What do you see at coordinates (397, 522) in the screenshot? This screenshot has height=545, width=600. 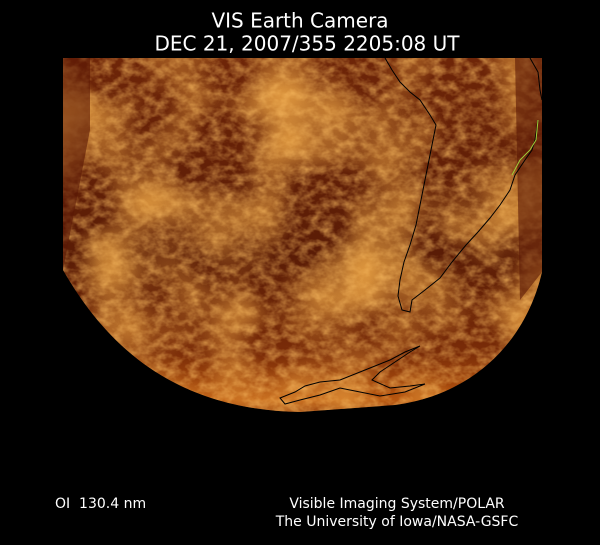 I see `credit: The University of Iowa/NASA-GSFC` at bounding box center [397, 522].